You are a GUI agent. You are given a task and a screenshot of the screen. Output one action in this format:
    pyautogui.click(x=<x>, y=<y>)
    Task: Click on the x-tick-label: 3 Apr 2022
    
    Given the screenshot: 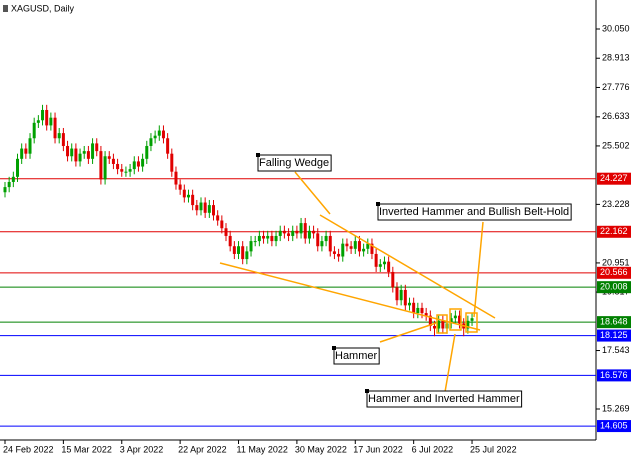 What is the action you would take?
    pyautogui.click(x=142, y=449)
    